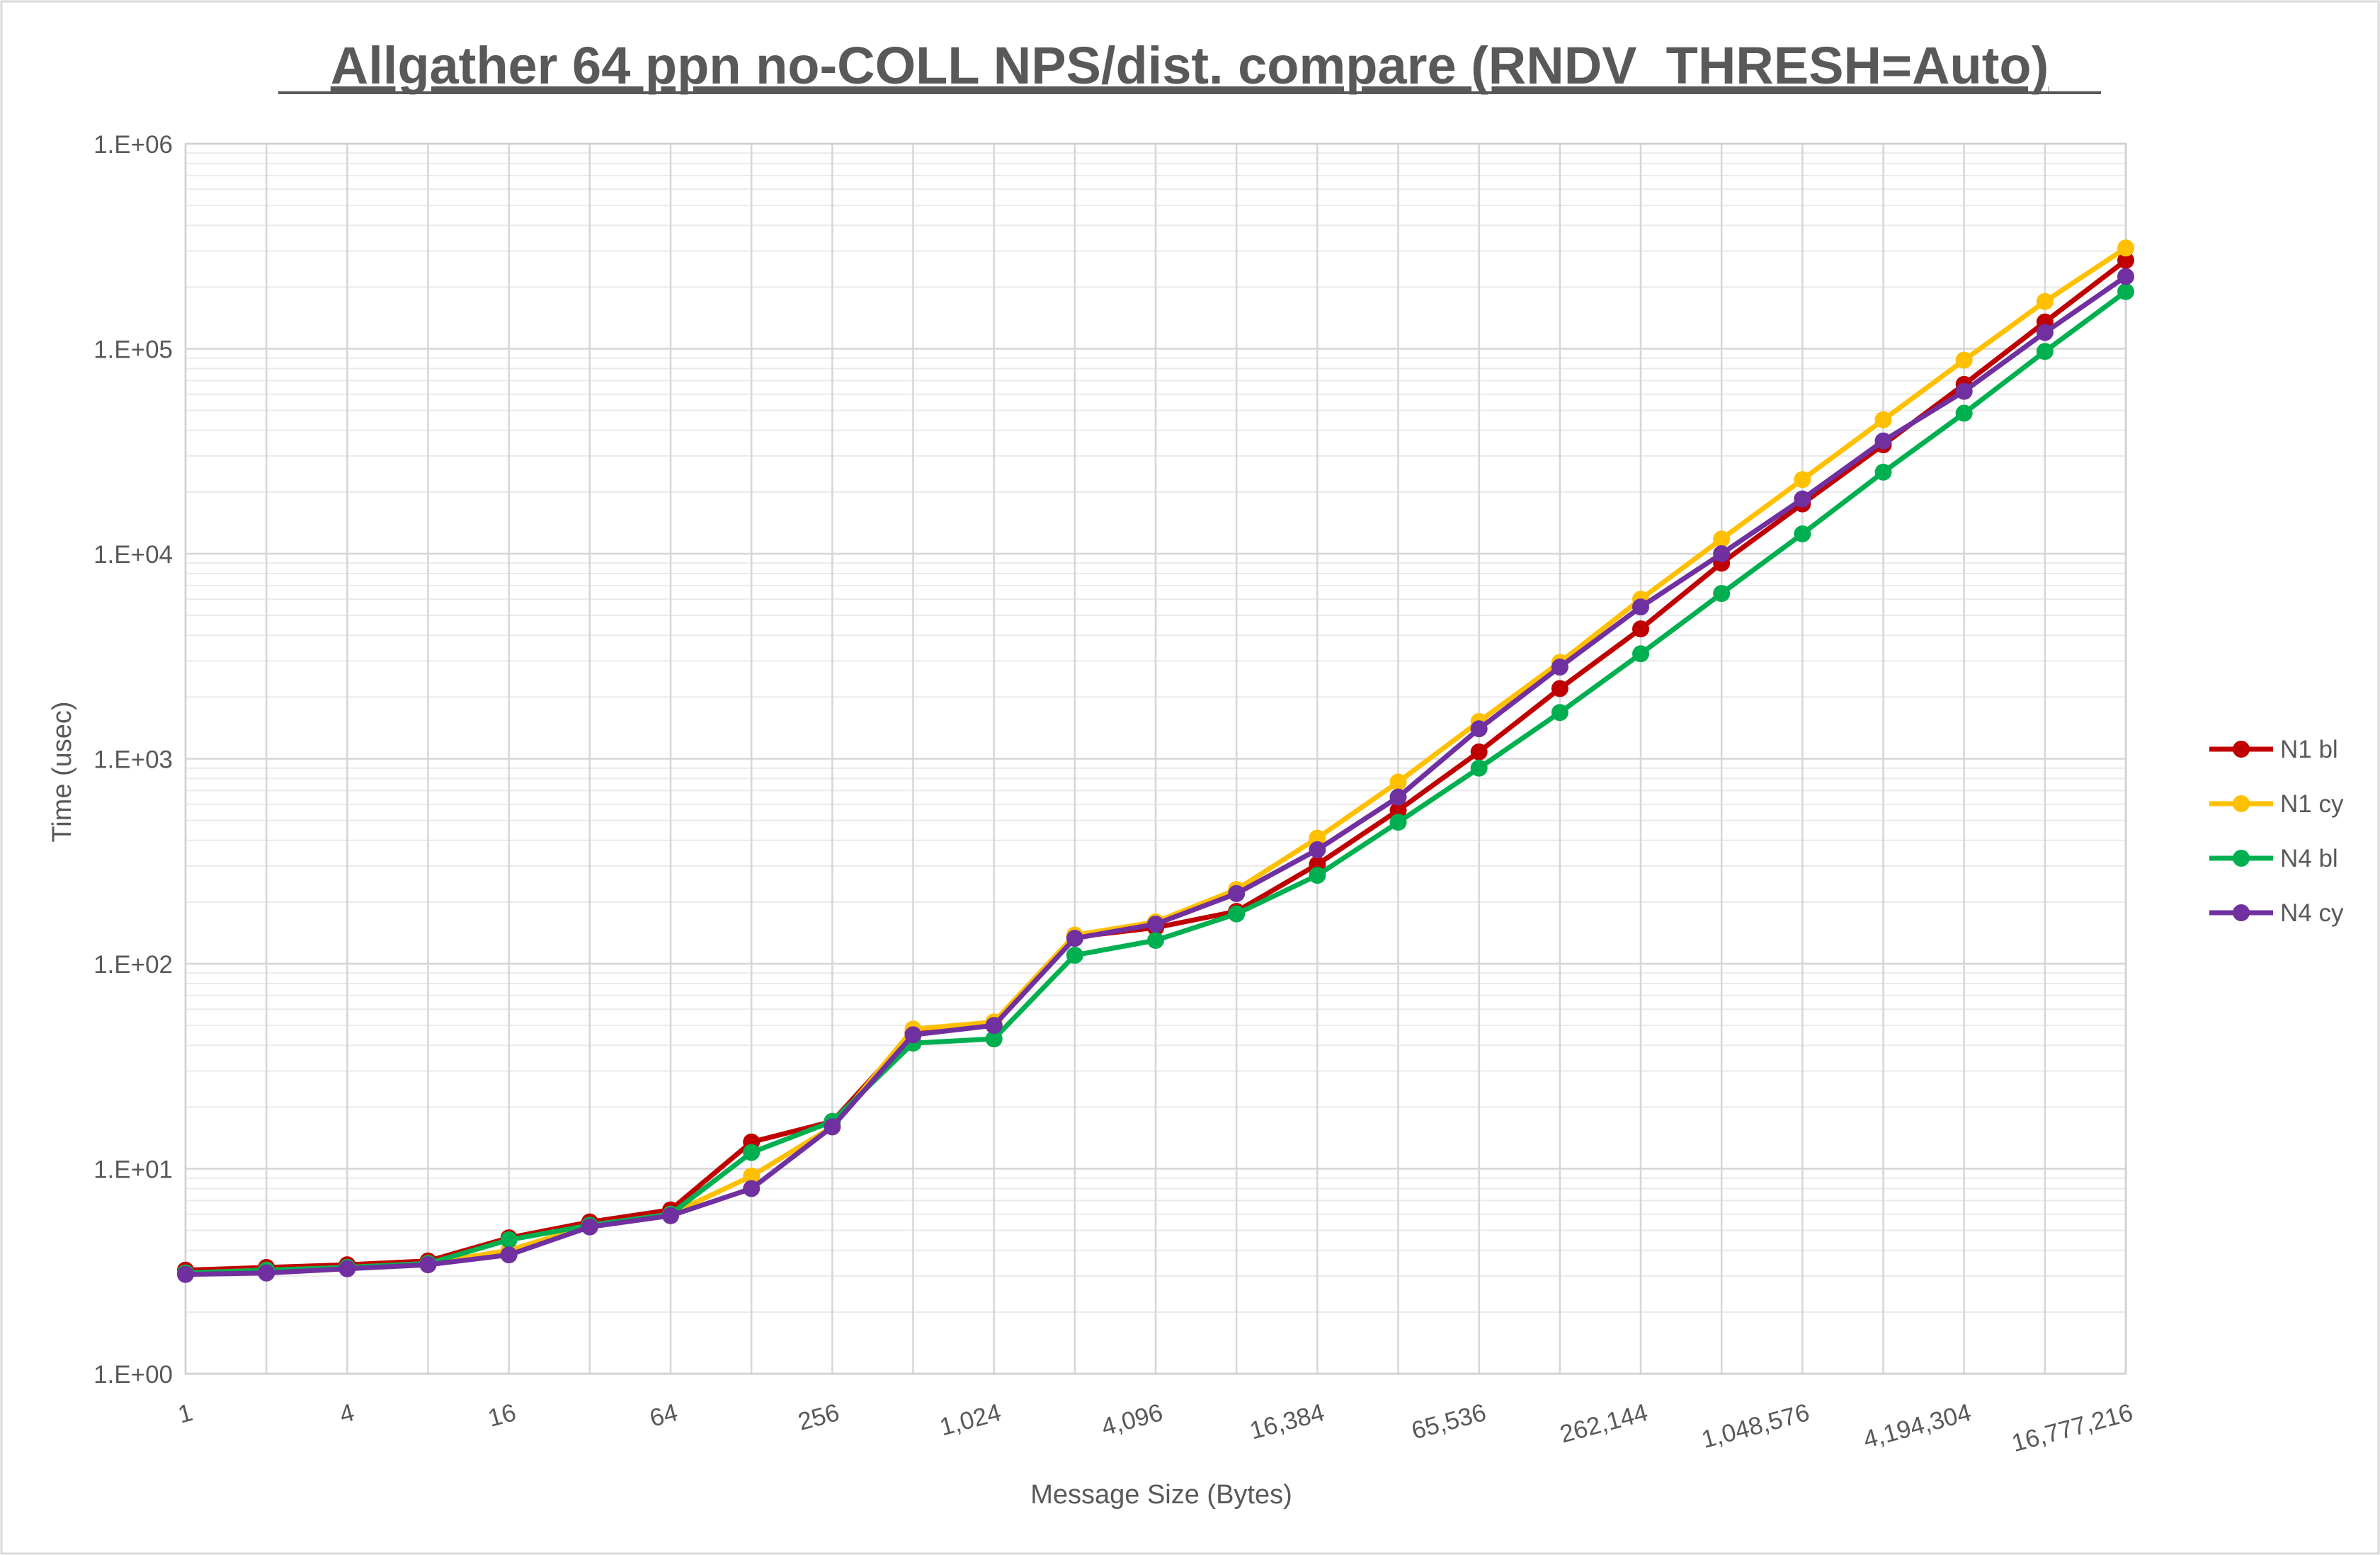  I want to click on legend-label: N4 bl, so click(2309, 858).